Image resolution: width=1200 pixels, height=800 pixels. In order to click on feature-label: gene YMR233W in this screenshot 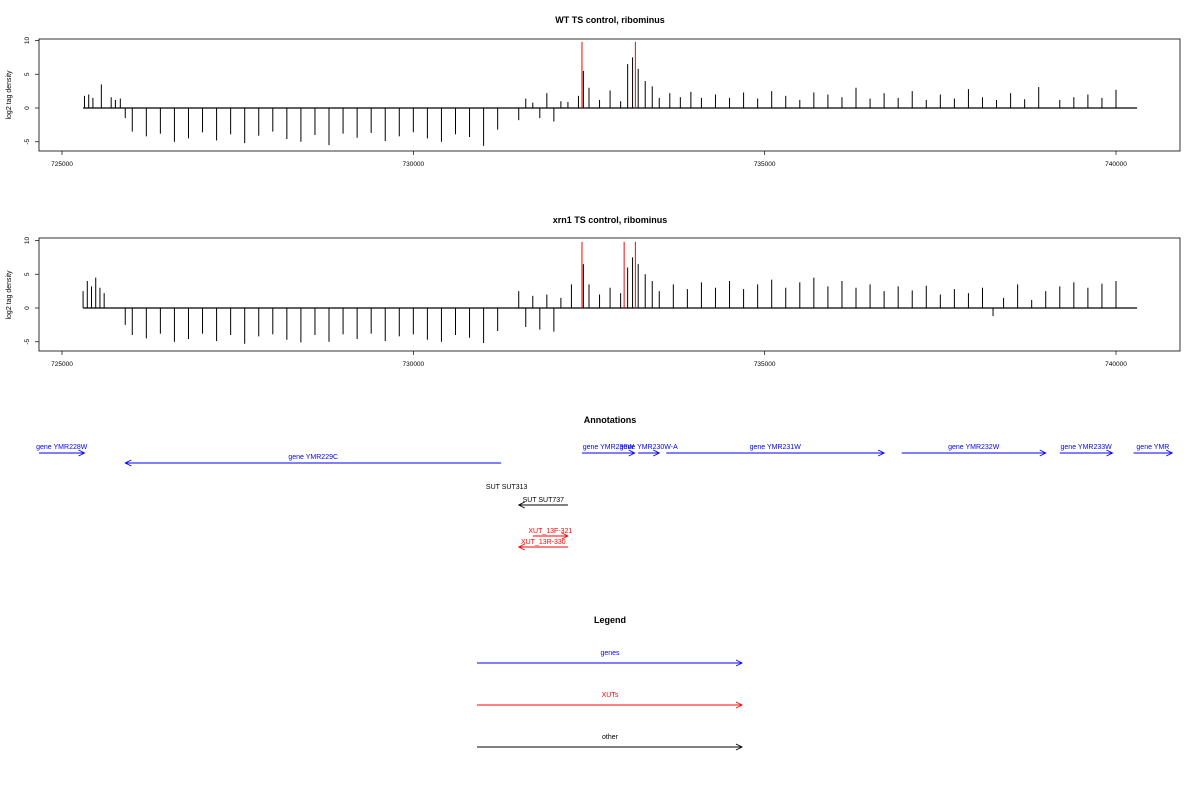, I will do `click(1087, 447)`.